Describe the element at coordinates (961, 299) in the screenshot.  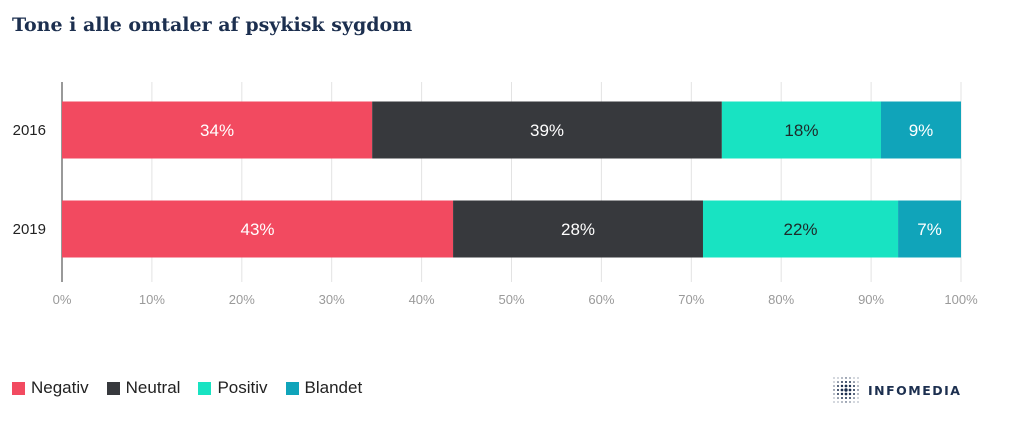
I see `x-tick-label: 100%` at that location.